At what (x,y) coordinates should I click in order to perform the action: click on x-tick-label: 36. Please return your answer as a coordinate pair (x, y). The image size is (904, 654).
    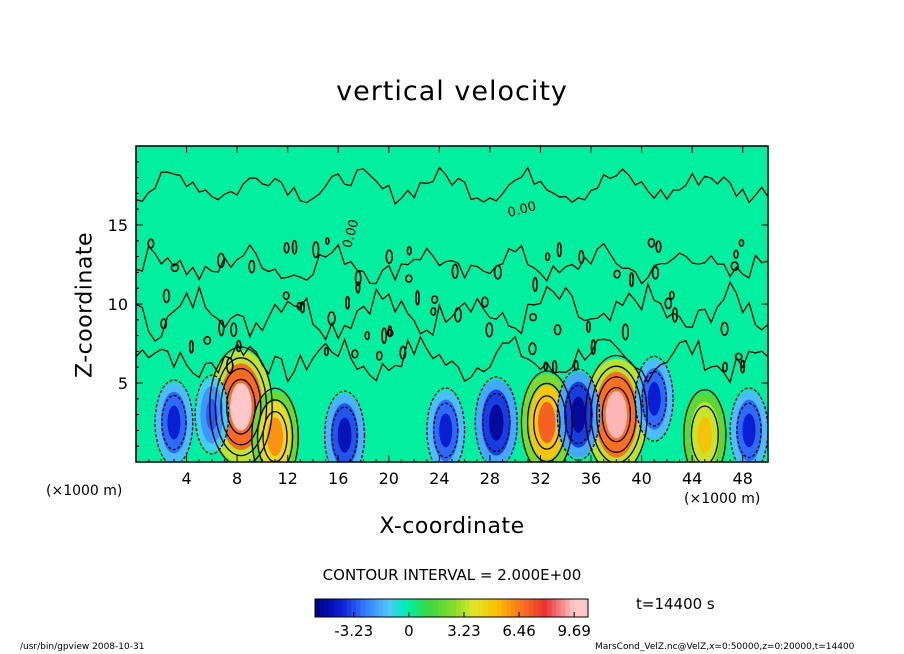
    Looking at the image, I should click on (591, 478).